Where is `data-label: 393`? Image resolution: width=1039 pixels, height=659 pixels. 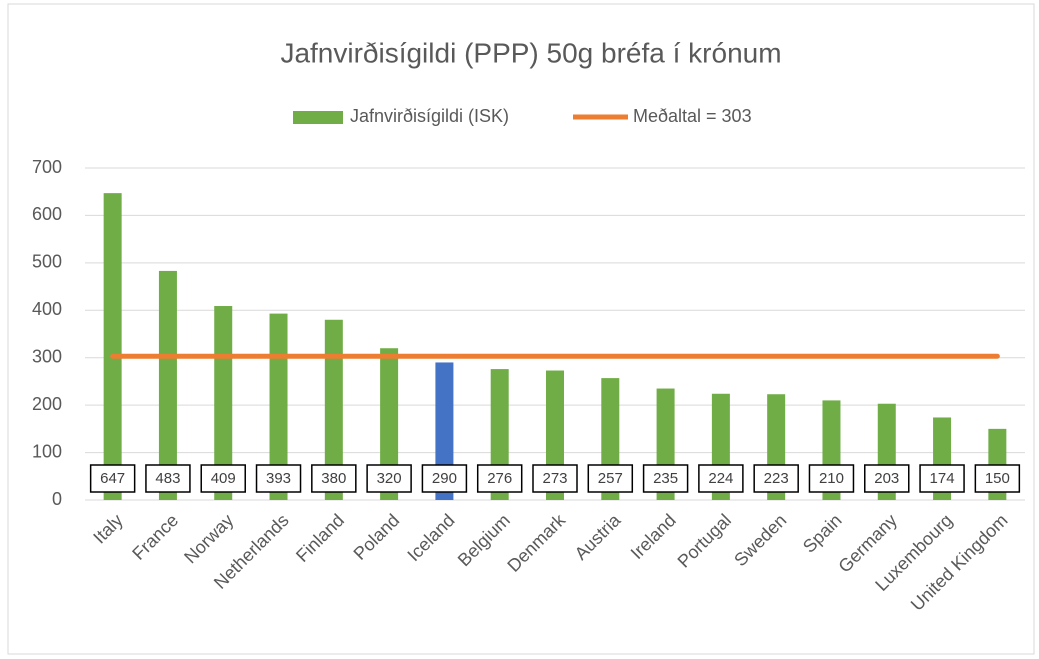
data-label: 393 is located at coordinates (278, 478).